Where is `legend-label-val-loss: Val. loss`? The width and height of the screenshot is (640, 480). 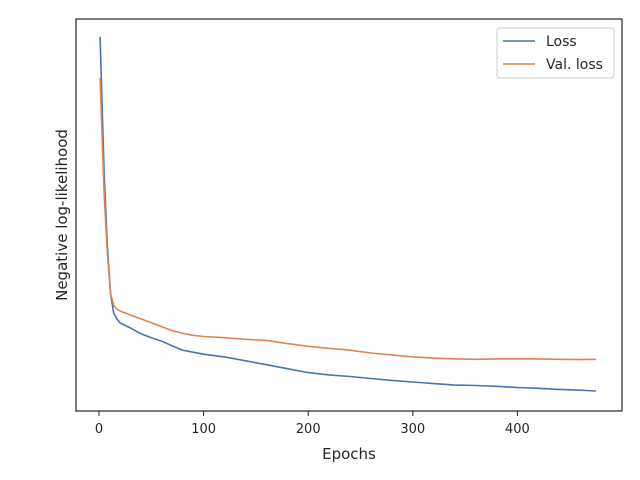
legend-label-val-loss: Val. loss is located at coordinates (574, 65).